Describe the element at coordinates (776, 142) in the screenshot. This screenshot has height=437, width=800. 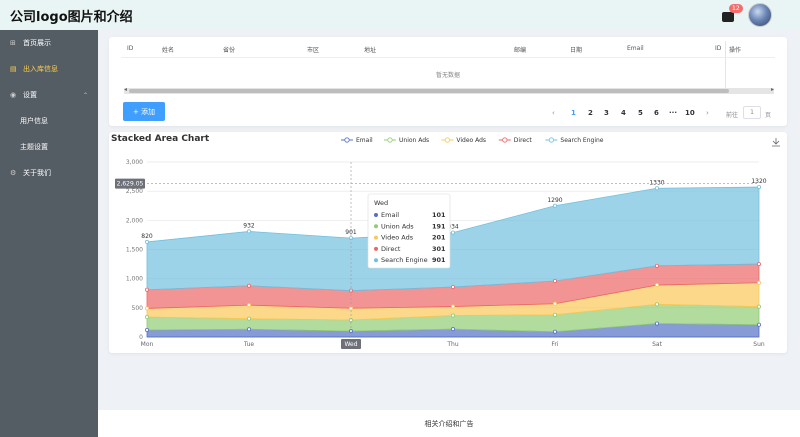
I see `download-icon` at that location.